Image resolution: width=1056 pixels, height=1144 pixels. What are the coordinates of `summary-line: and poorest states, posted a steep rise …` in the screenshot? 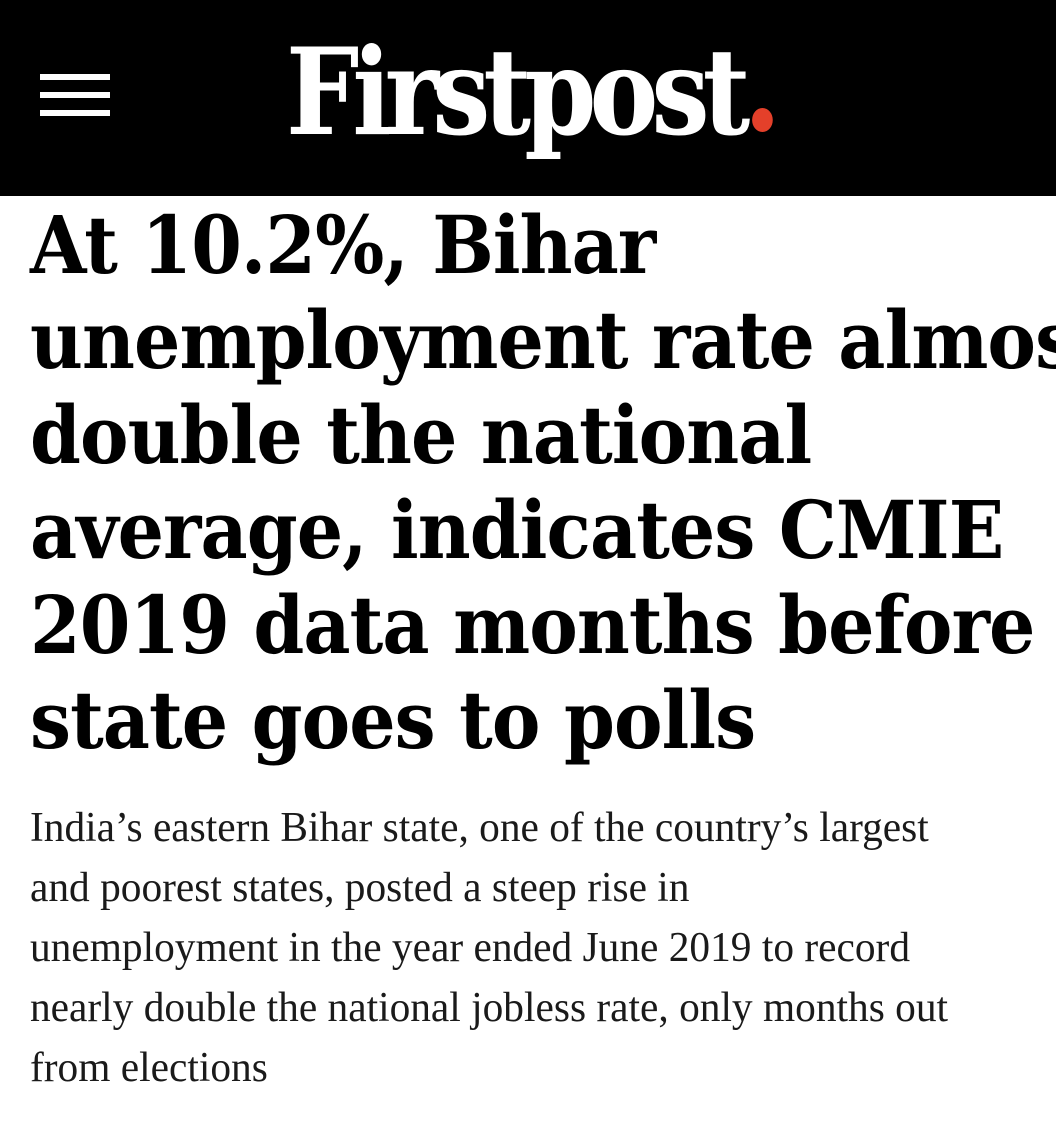 It's located at (360, 888).